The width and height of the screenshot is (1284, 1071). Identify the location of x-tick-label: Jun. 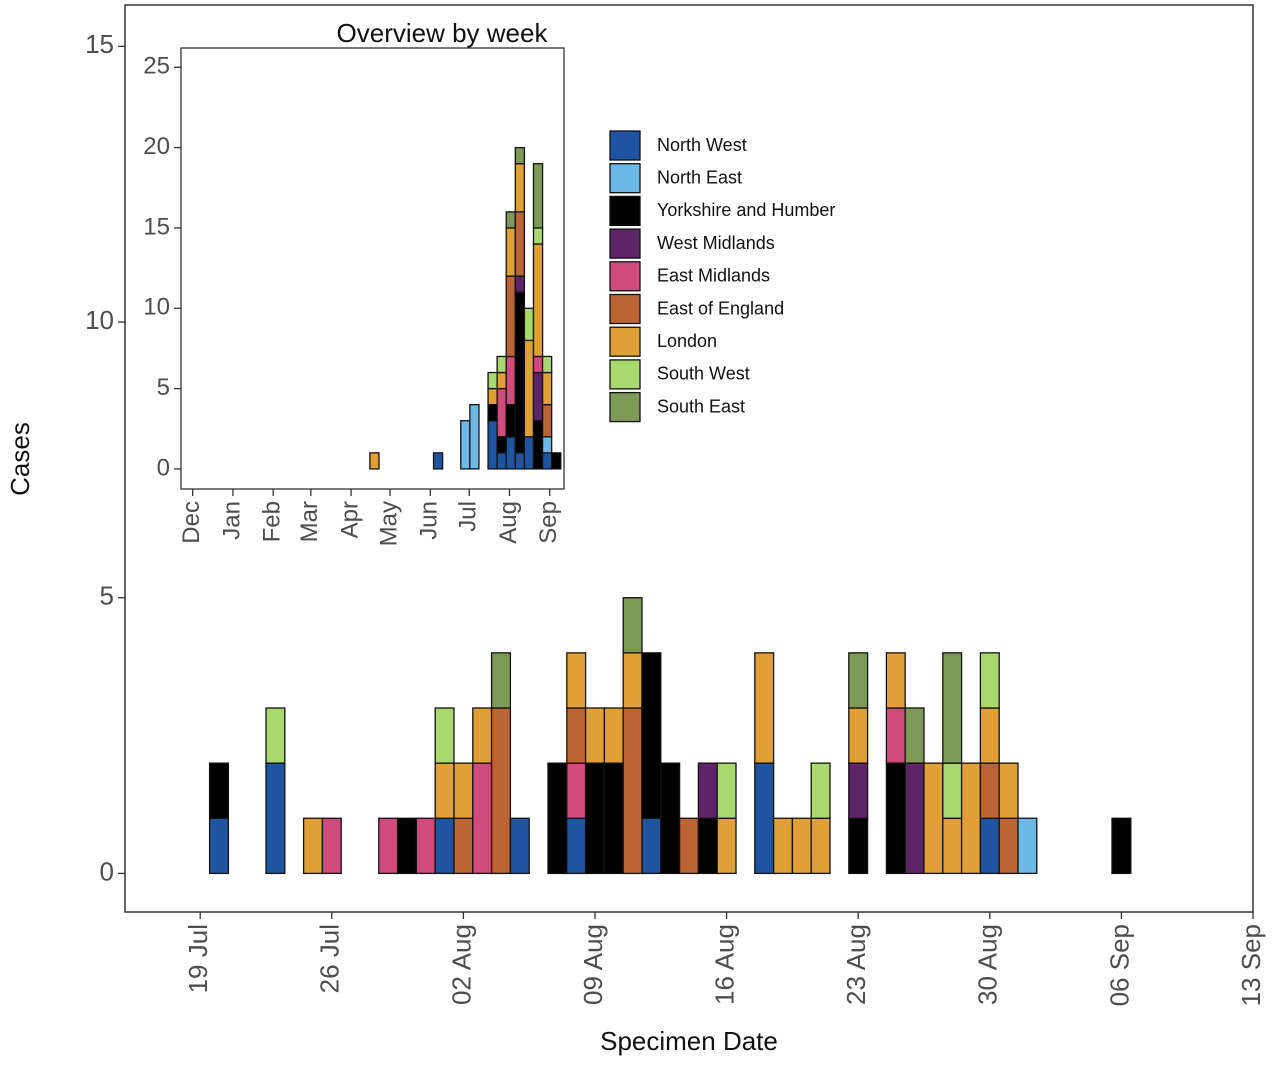
(429, 520).